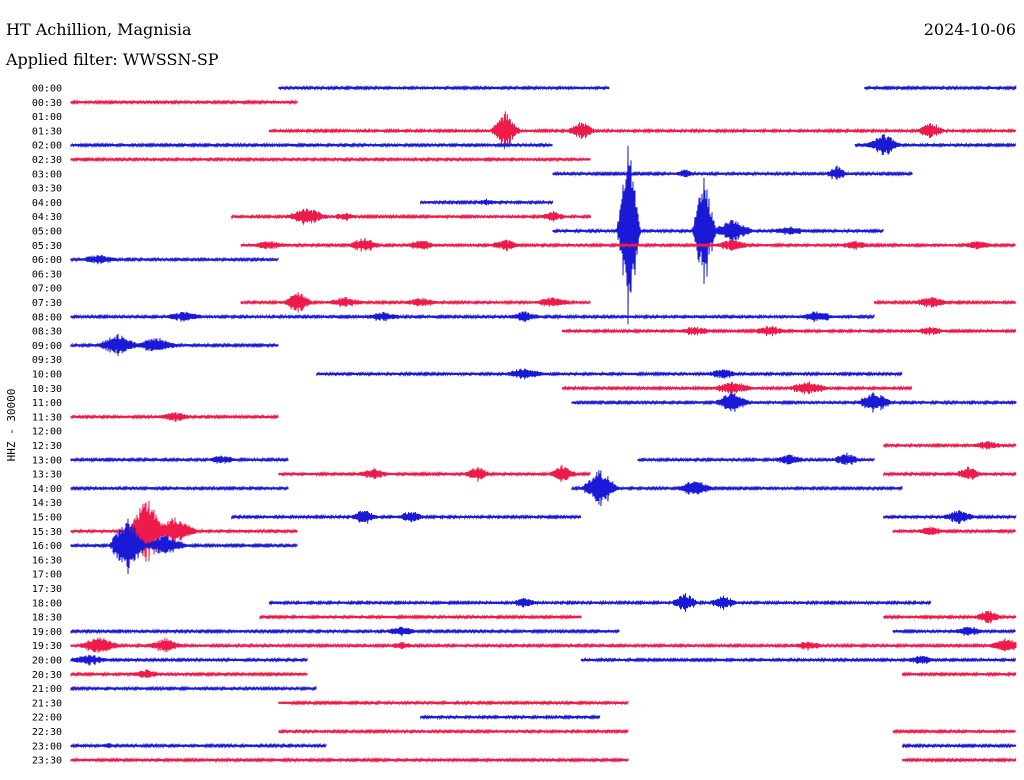 Image resolution: width=1024 pixels, height=780 pixels. What do you see at coordinates (47, 532) in the screenshot?
I see `row-time-label: 15:30` at bounding box center [47, 532].